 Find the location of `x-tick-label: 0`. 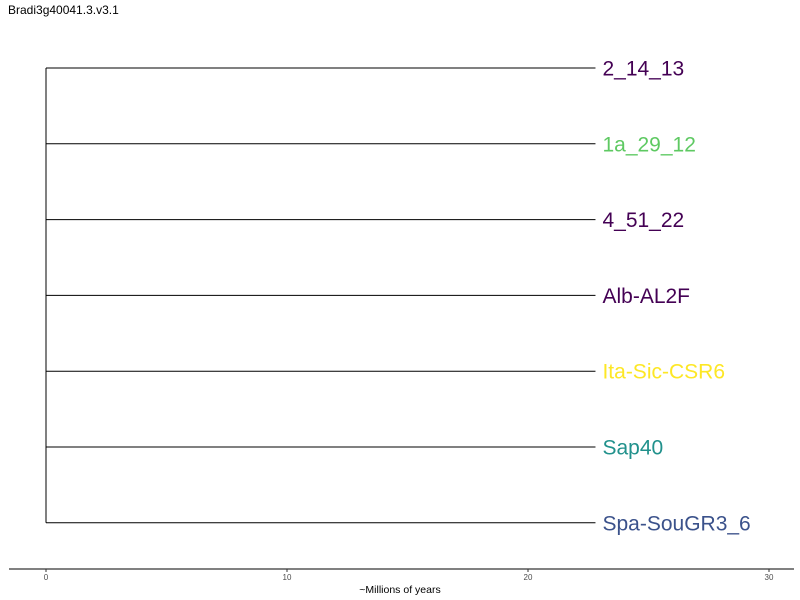

x-tick-label: 0 is located at coordinates (46, 577).